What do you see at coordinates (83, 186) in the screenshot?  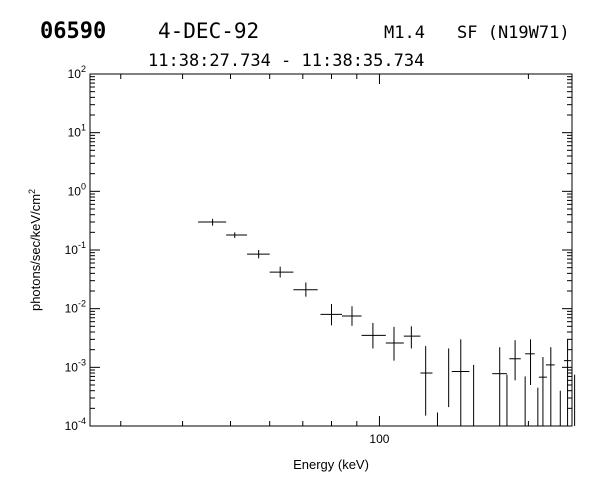 I see `y-tick-label-exponent: 0` at bounding box center [83, 186].